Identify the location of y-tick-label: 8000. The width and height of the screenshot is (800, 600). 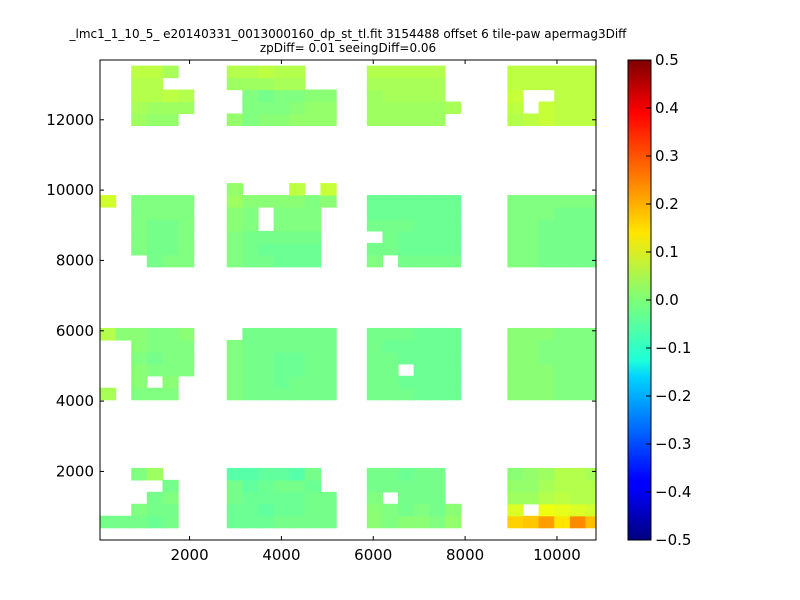
(75, 260).